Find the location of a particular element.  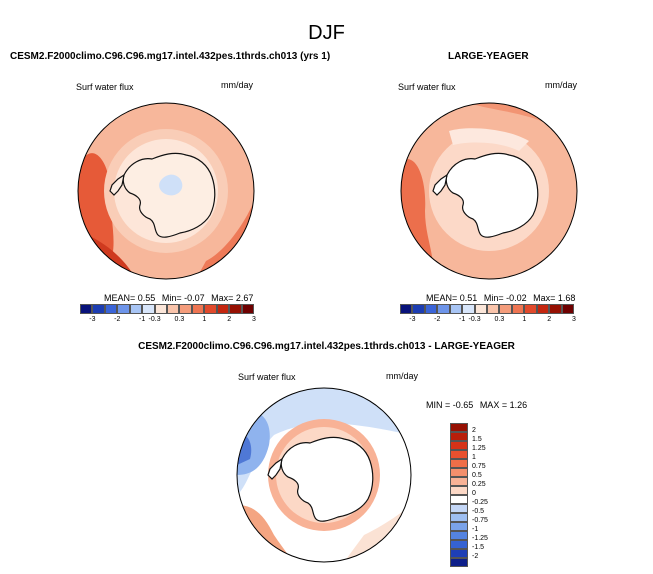

panel3-variable: Surf water flux is located at coordinates (267, 377).